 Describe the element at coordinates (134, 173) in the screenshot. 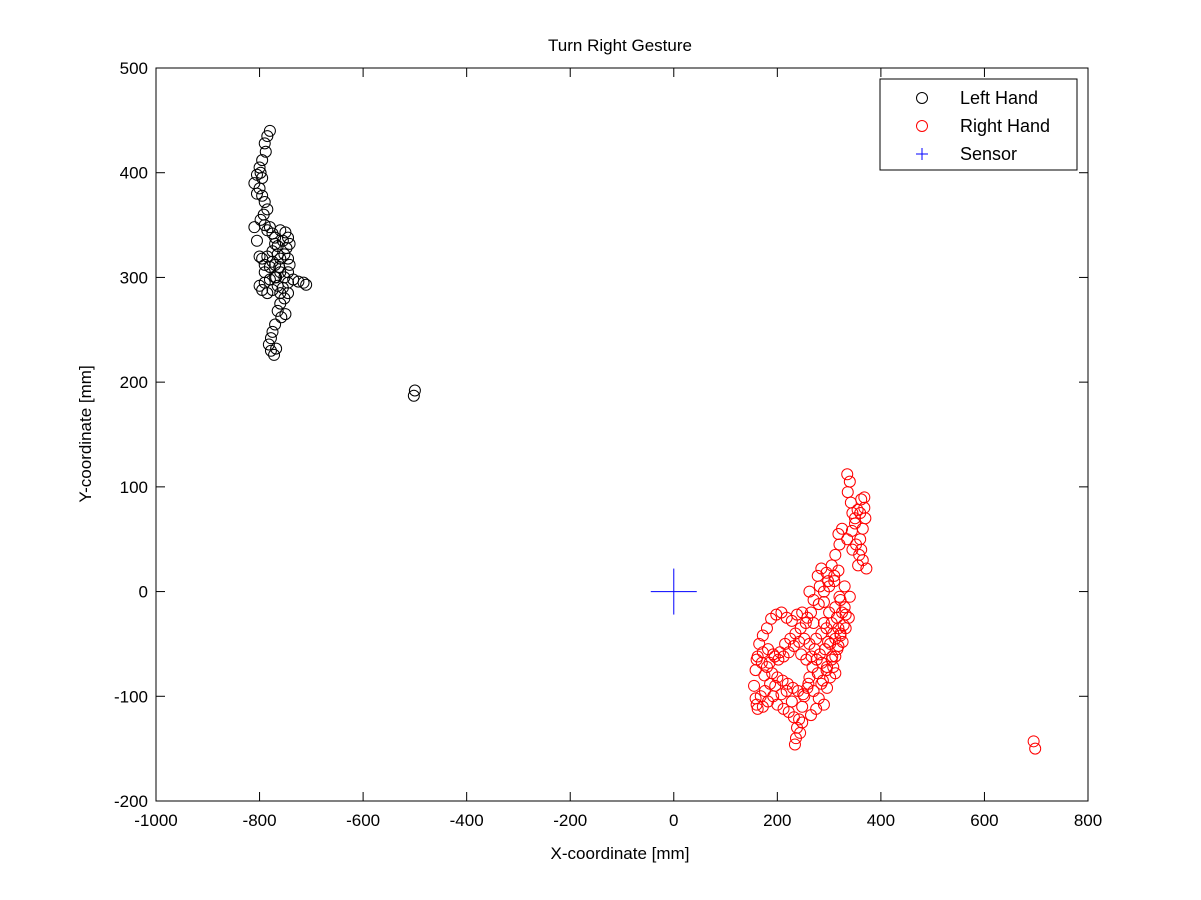

I see `y-tick-label: 400` at that location.